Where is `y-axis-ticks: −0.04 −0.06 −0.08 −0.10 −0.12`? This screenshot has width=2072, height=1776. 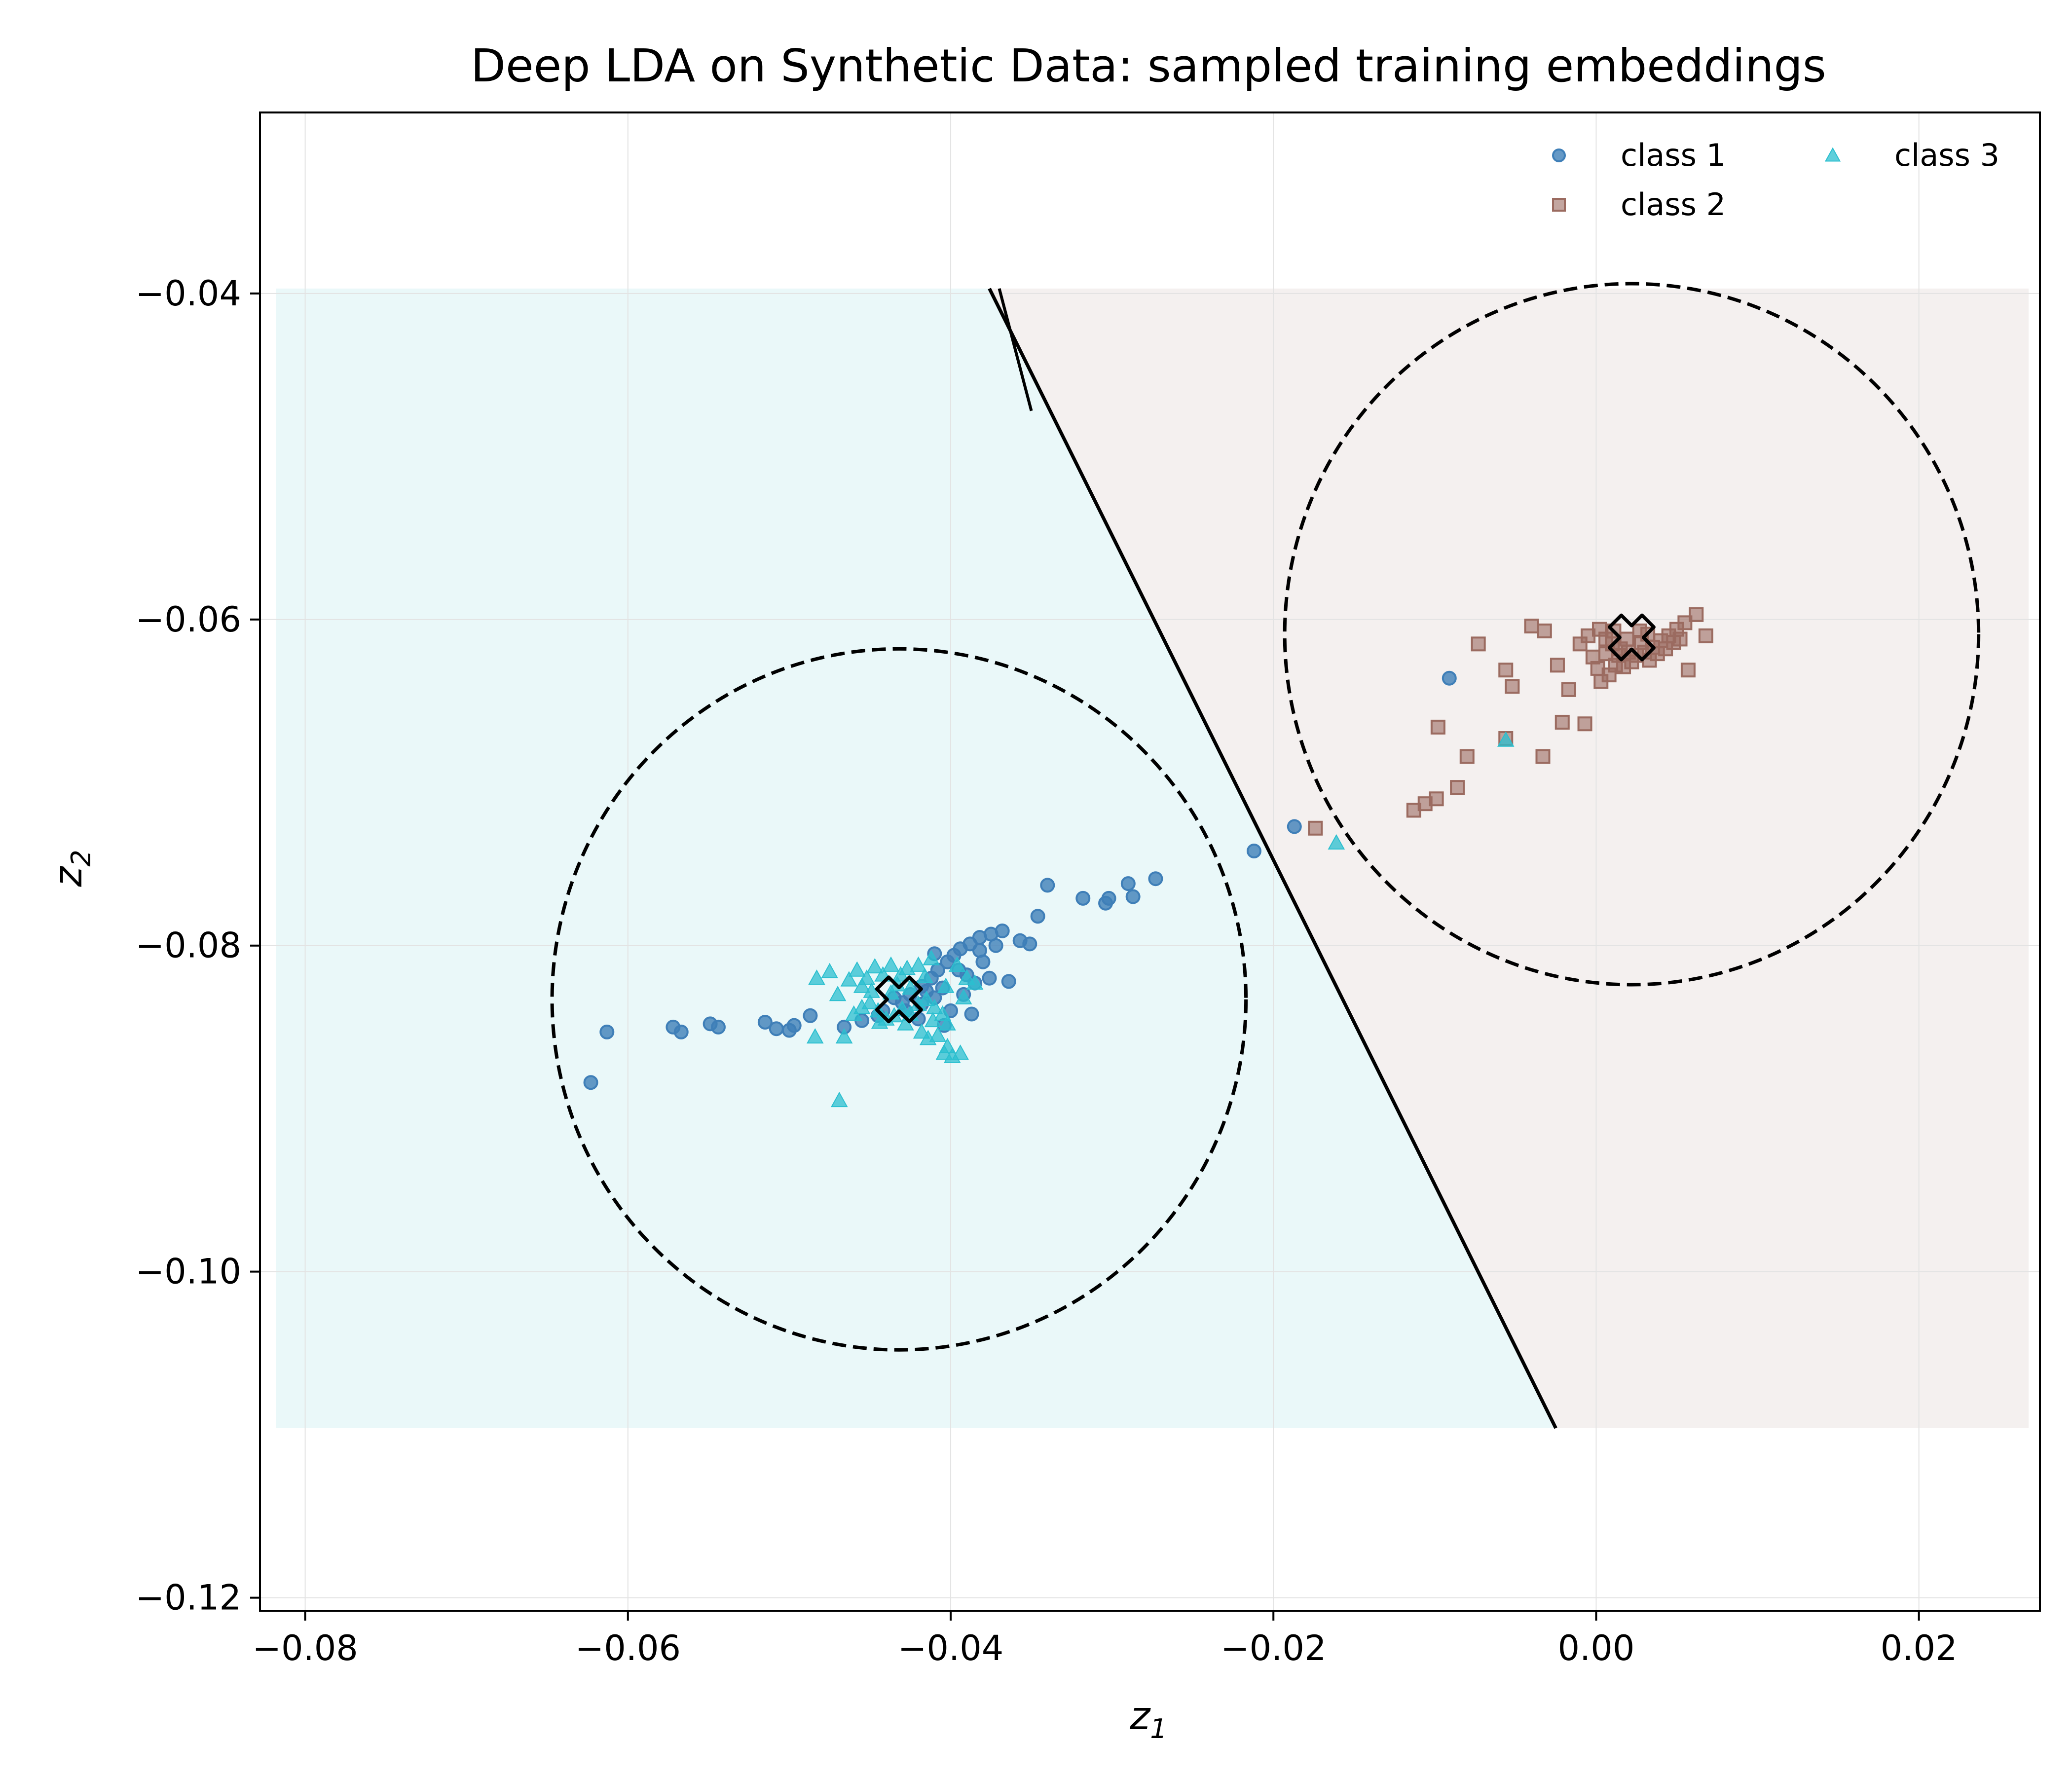 y-axis-ticks: −0.04 −0.06 −0.08 −0.10 −0.12 is located at coordinates (198, 946).